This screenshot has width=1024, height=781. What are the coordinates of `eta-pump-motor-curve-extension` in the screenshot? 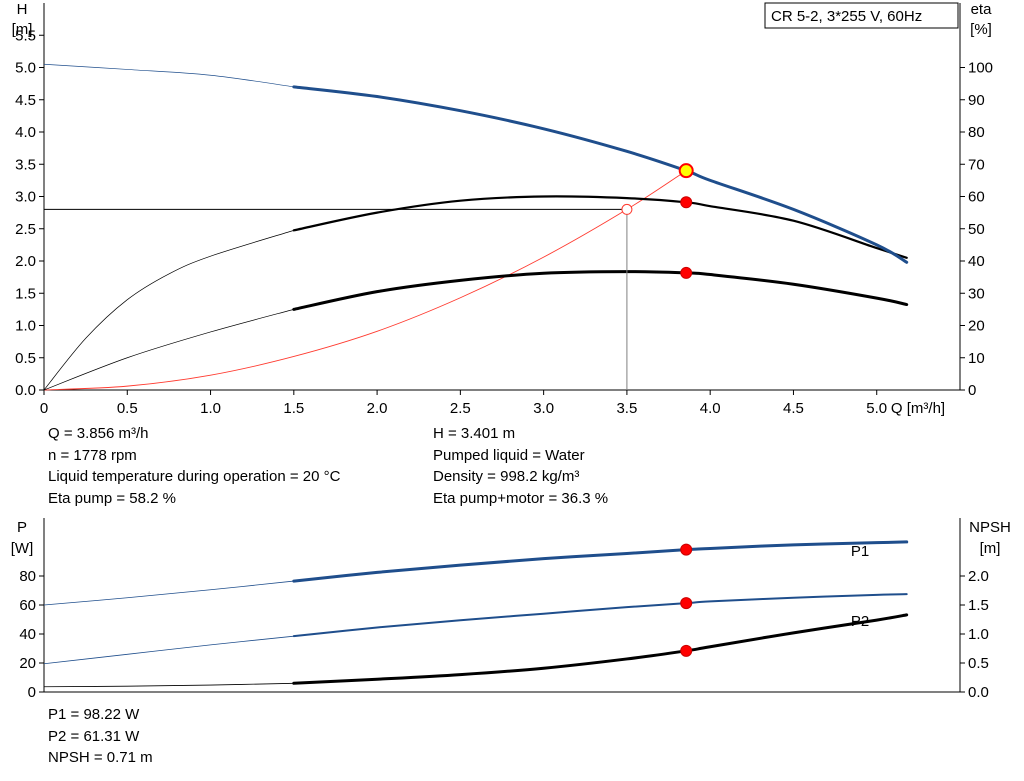 It's located at (168, 350).